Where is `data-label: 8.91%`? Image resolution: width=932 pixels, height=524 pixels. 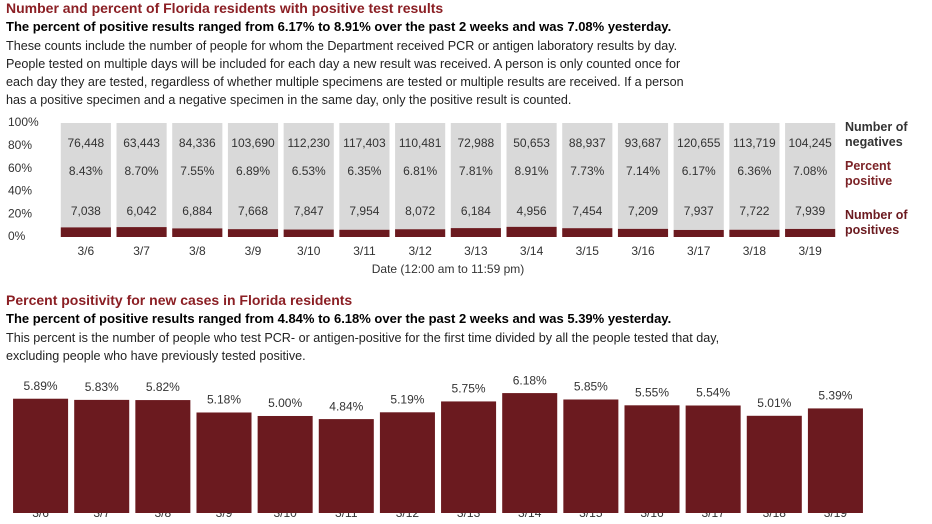 data-label: 8.91% is located at coordinates (532, 171).